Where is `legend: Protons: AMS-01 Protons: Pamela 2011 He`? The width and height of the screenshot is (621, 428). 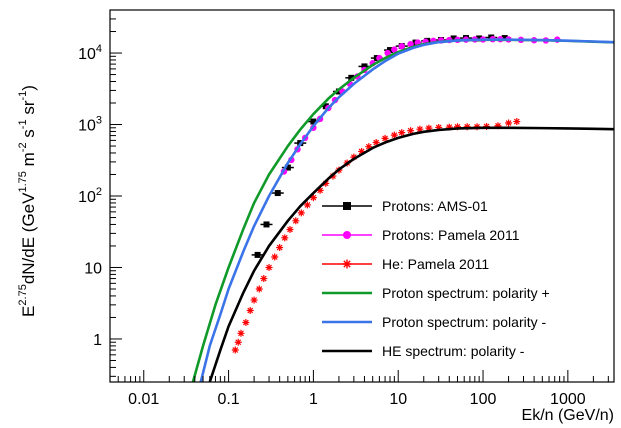
legend: Protons: AMS-01 Protons: Pamela 2011 He is located at coordinates (436, 278).